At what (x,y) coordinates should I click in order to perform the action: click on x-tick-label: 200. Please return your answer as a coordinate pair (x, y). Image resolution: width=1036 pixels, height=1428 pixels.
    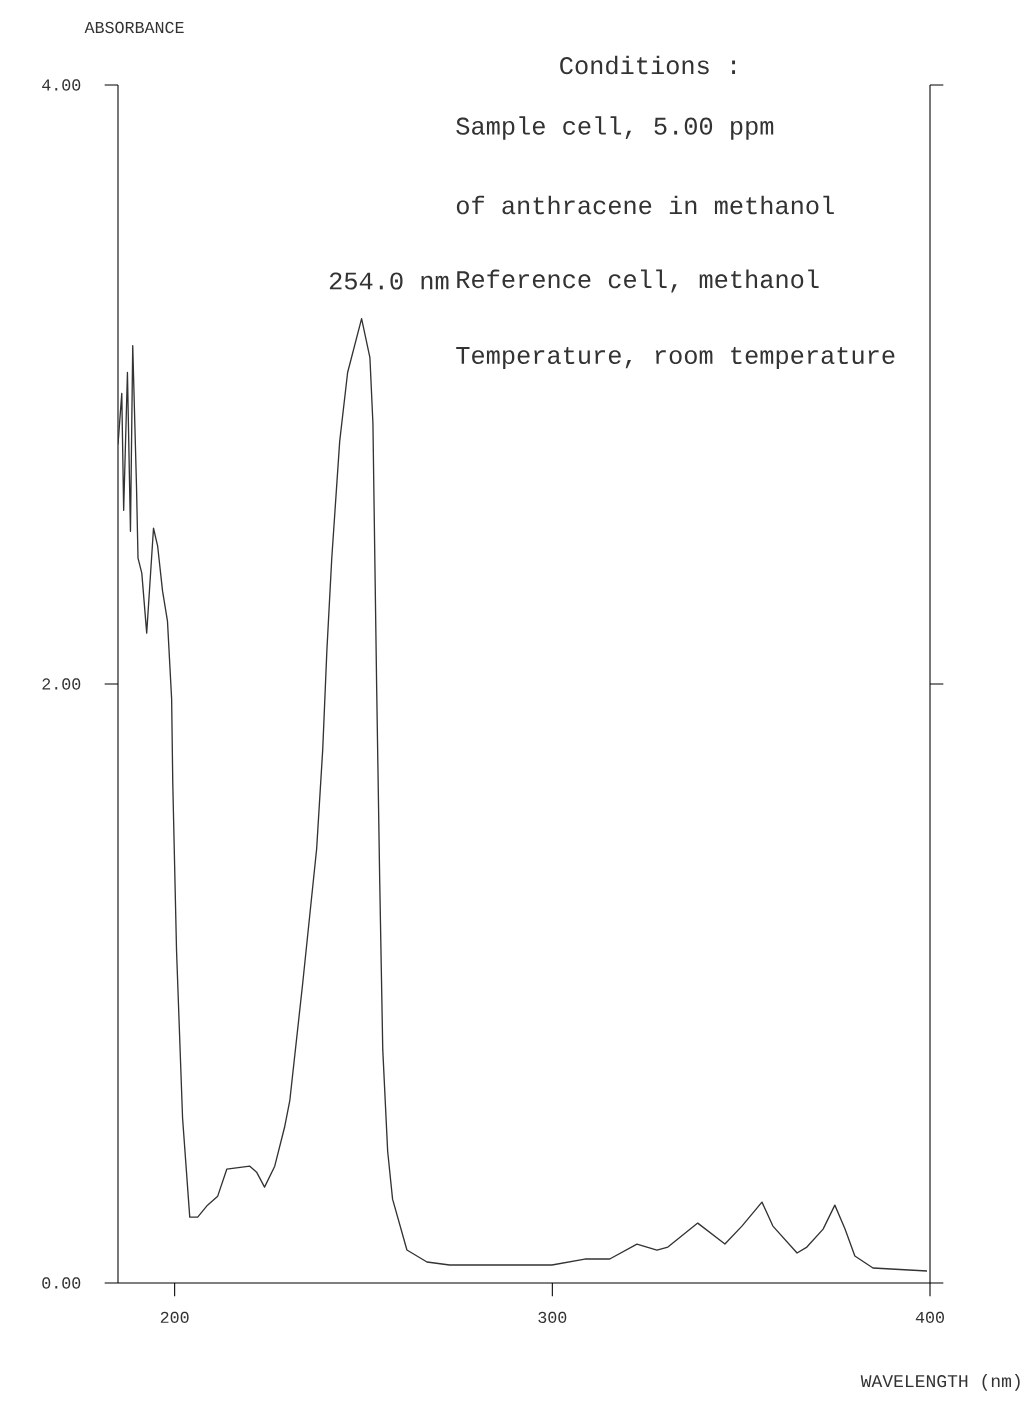
    Looking at the image, I should click on (174, 1317).